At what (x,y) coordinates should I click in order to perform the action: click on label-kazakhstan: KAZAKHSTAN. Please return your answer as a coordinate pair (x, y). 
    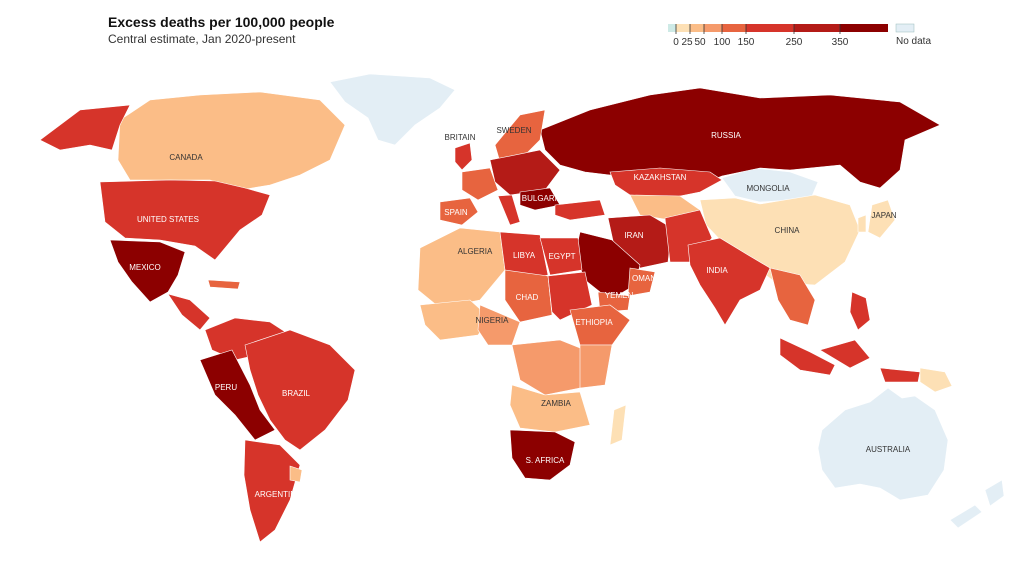
    Looking at the image, I should click on (660, 177).